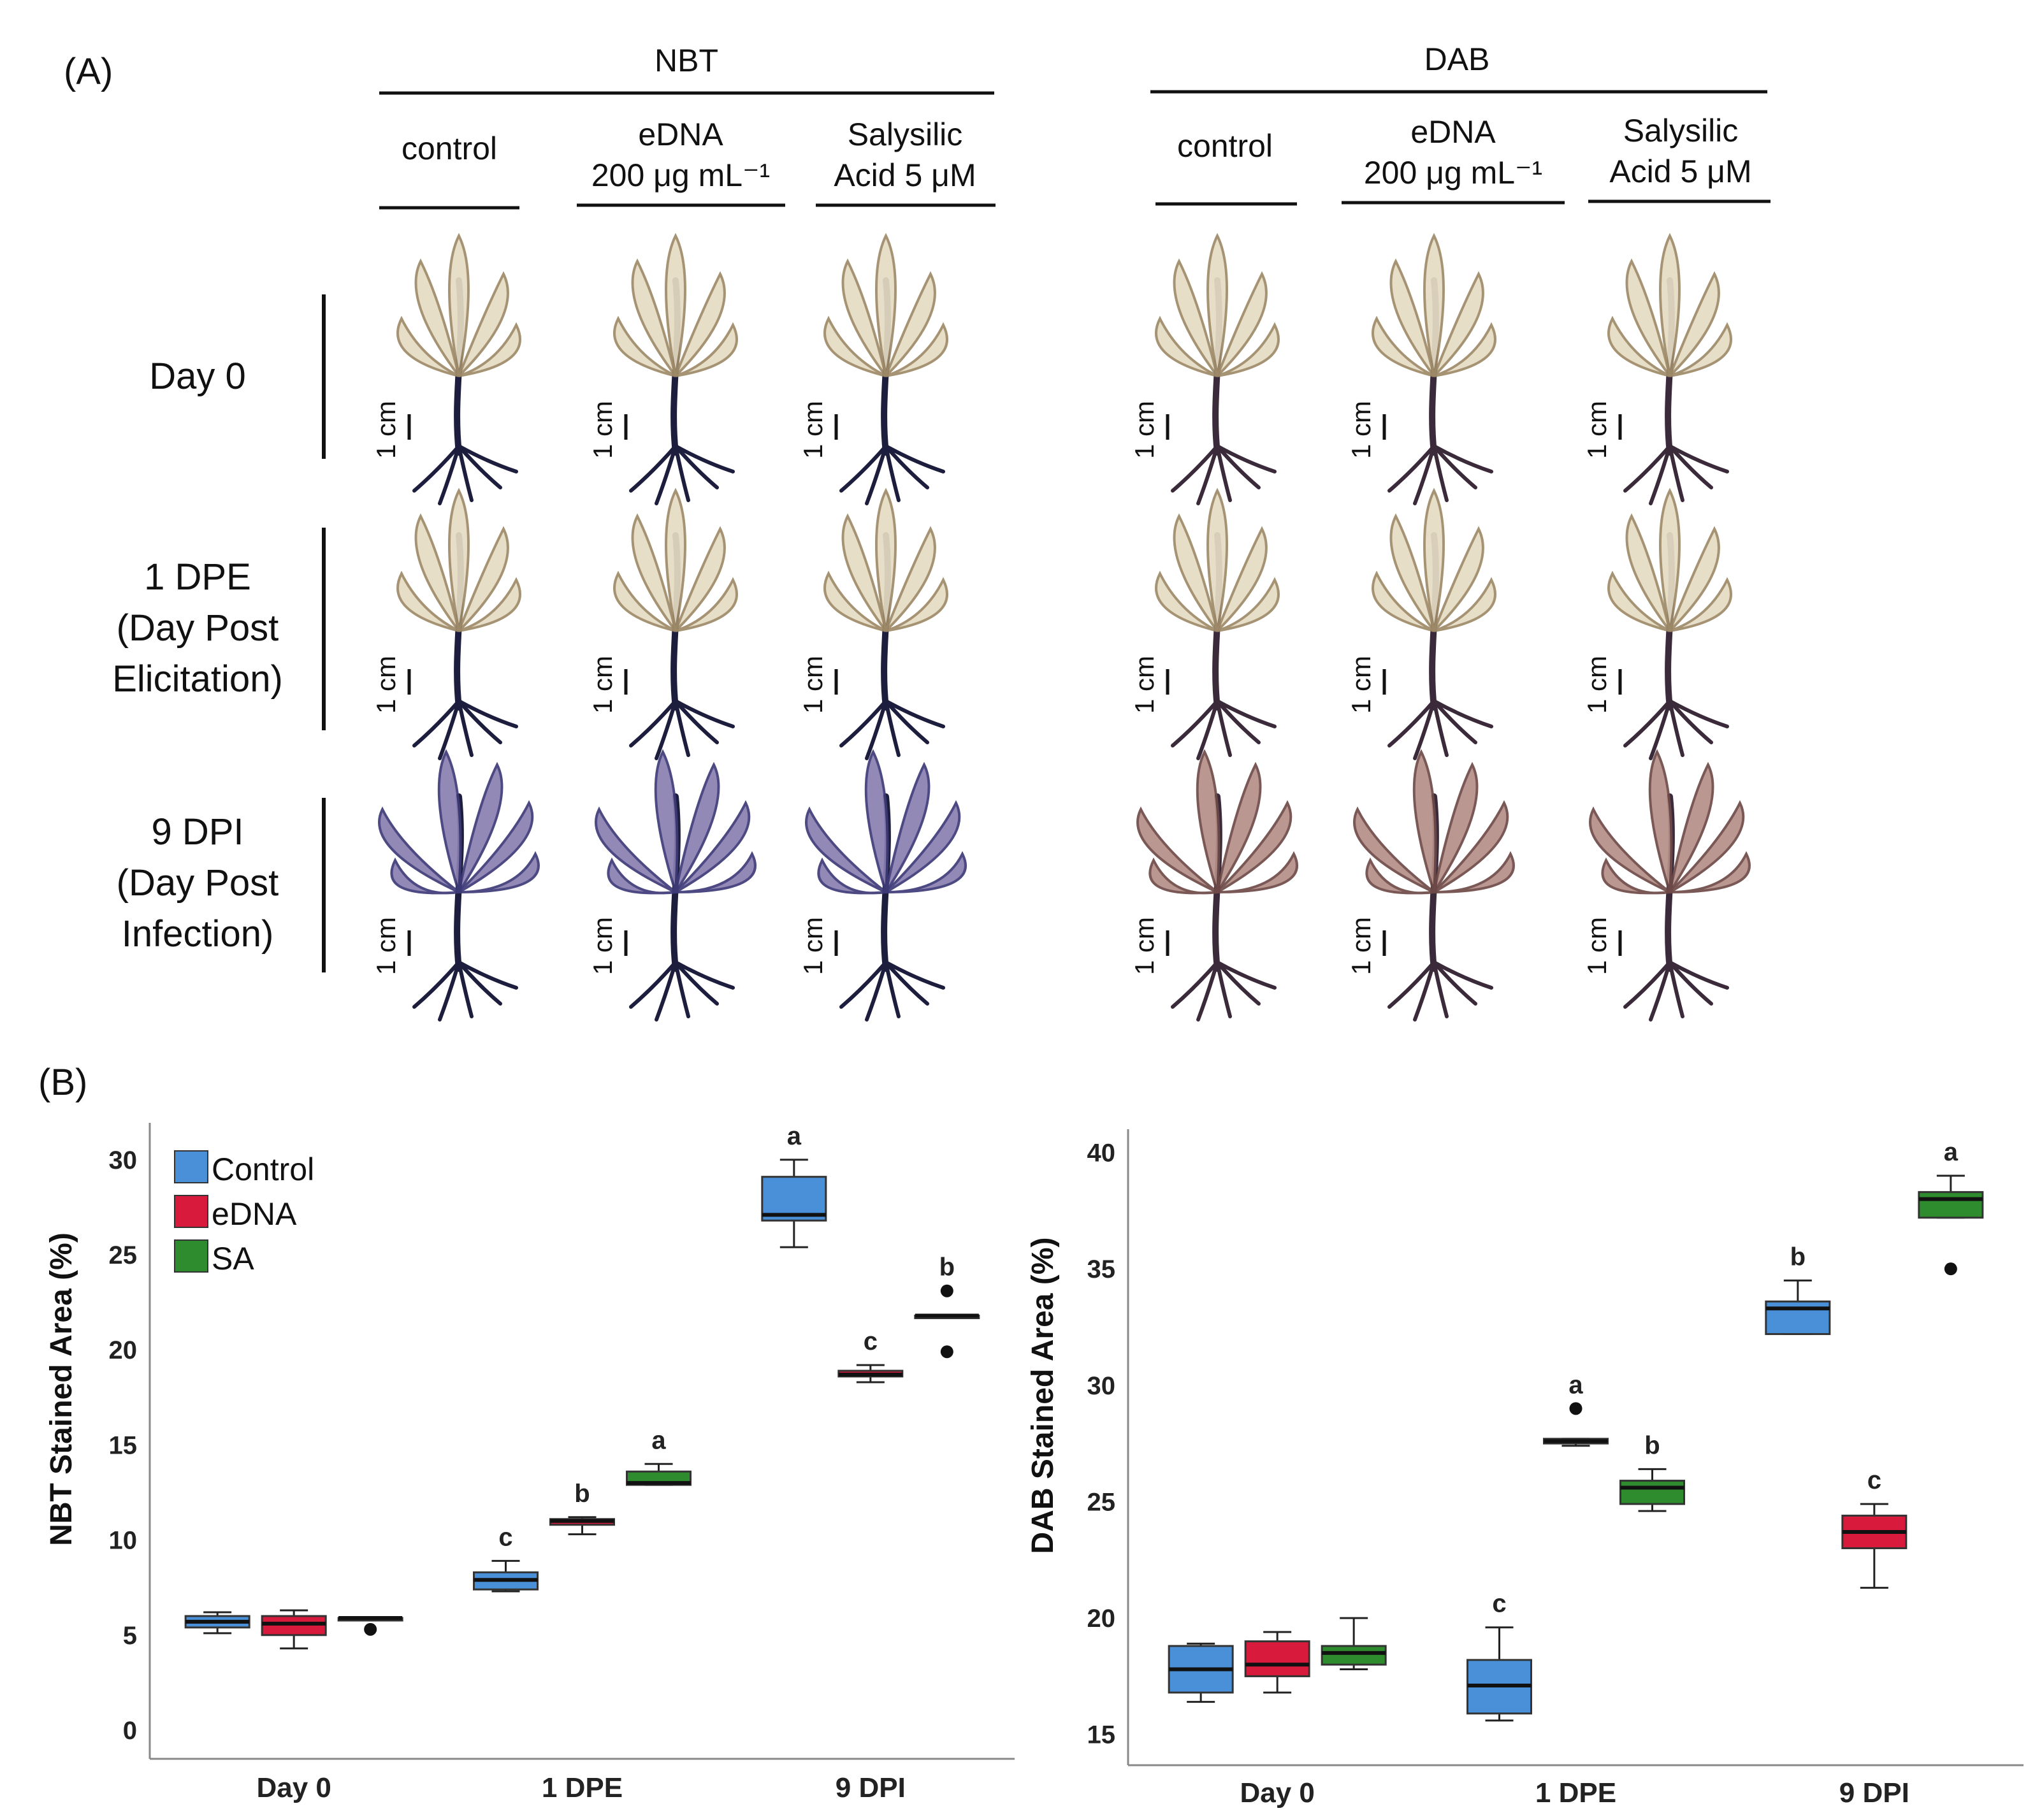  I want to click on plant-photo-1dpe-nbt-edna: 1 cm, so click(663, 623).